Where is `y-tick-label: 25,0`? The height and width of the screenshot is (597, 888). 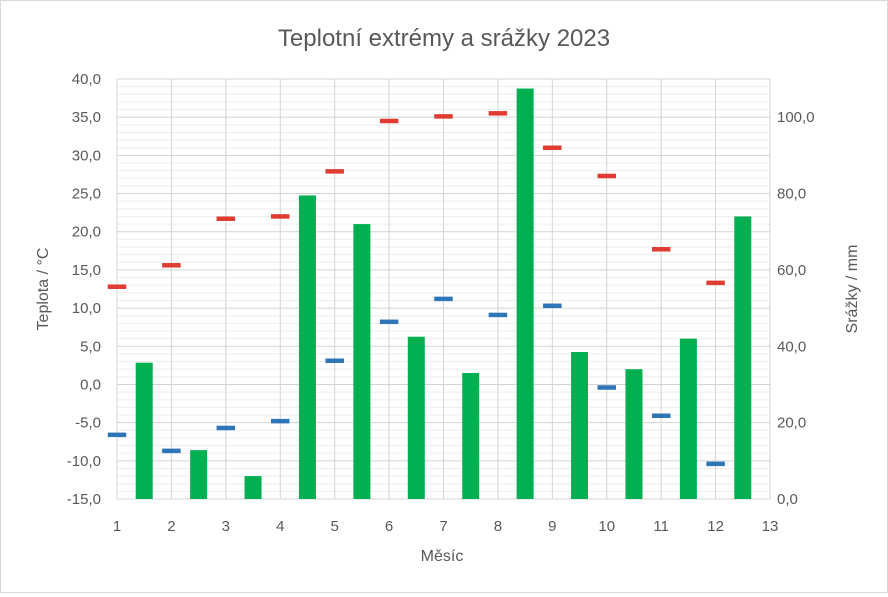 y-tick-label: 25,0 is located at coordinates (86, 194).